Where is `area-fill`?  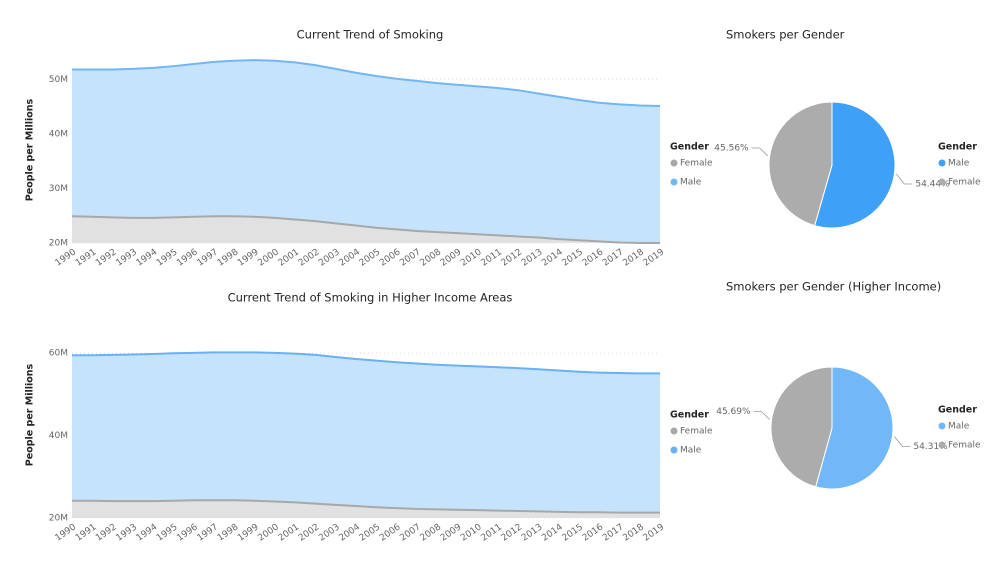 area-fill is located at coordinates (366, 509).